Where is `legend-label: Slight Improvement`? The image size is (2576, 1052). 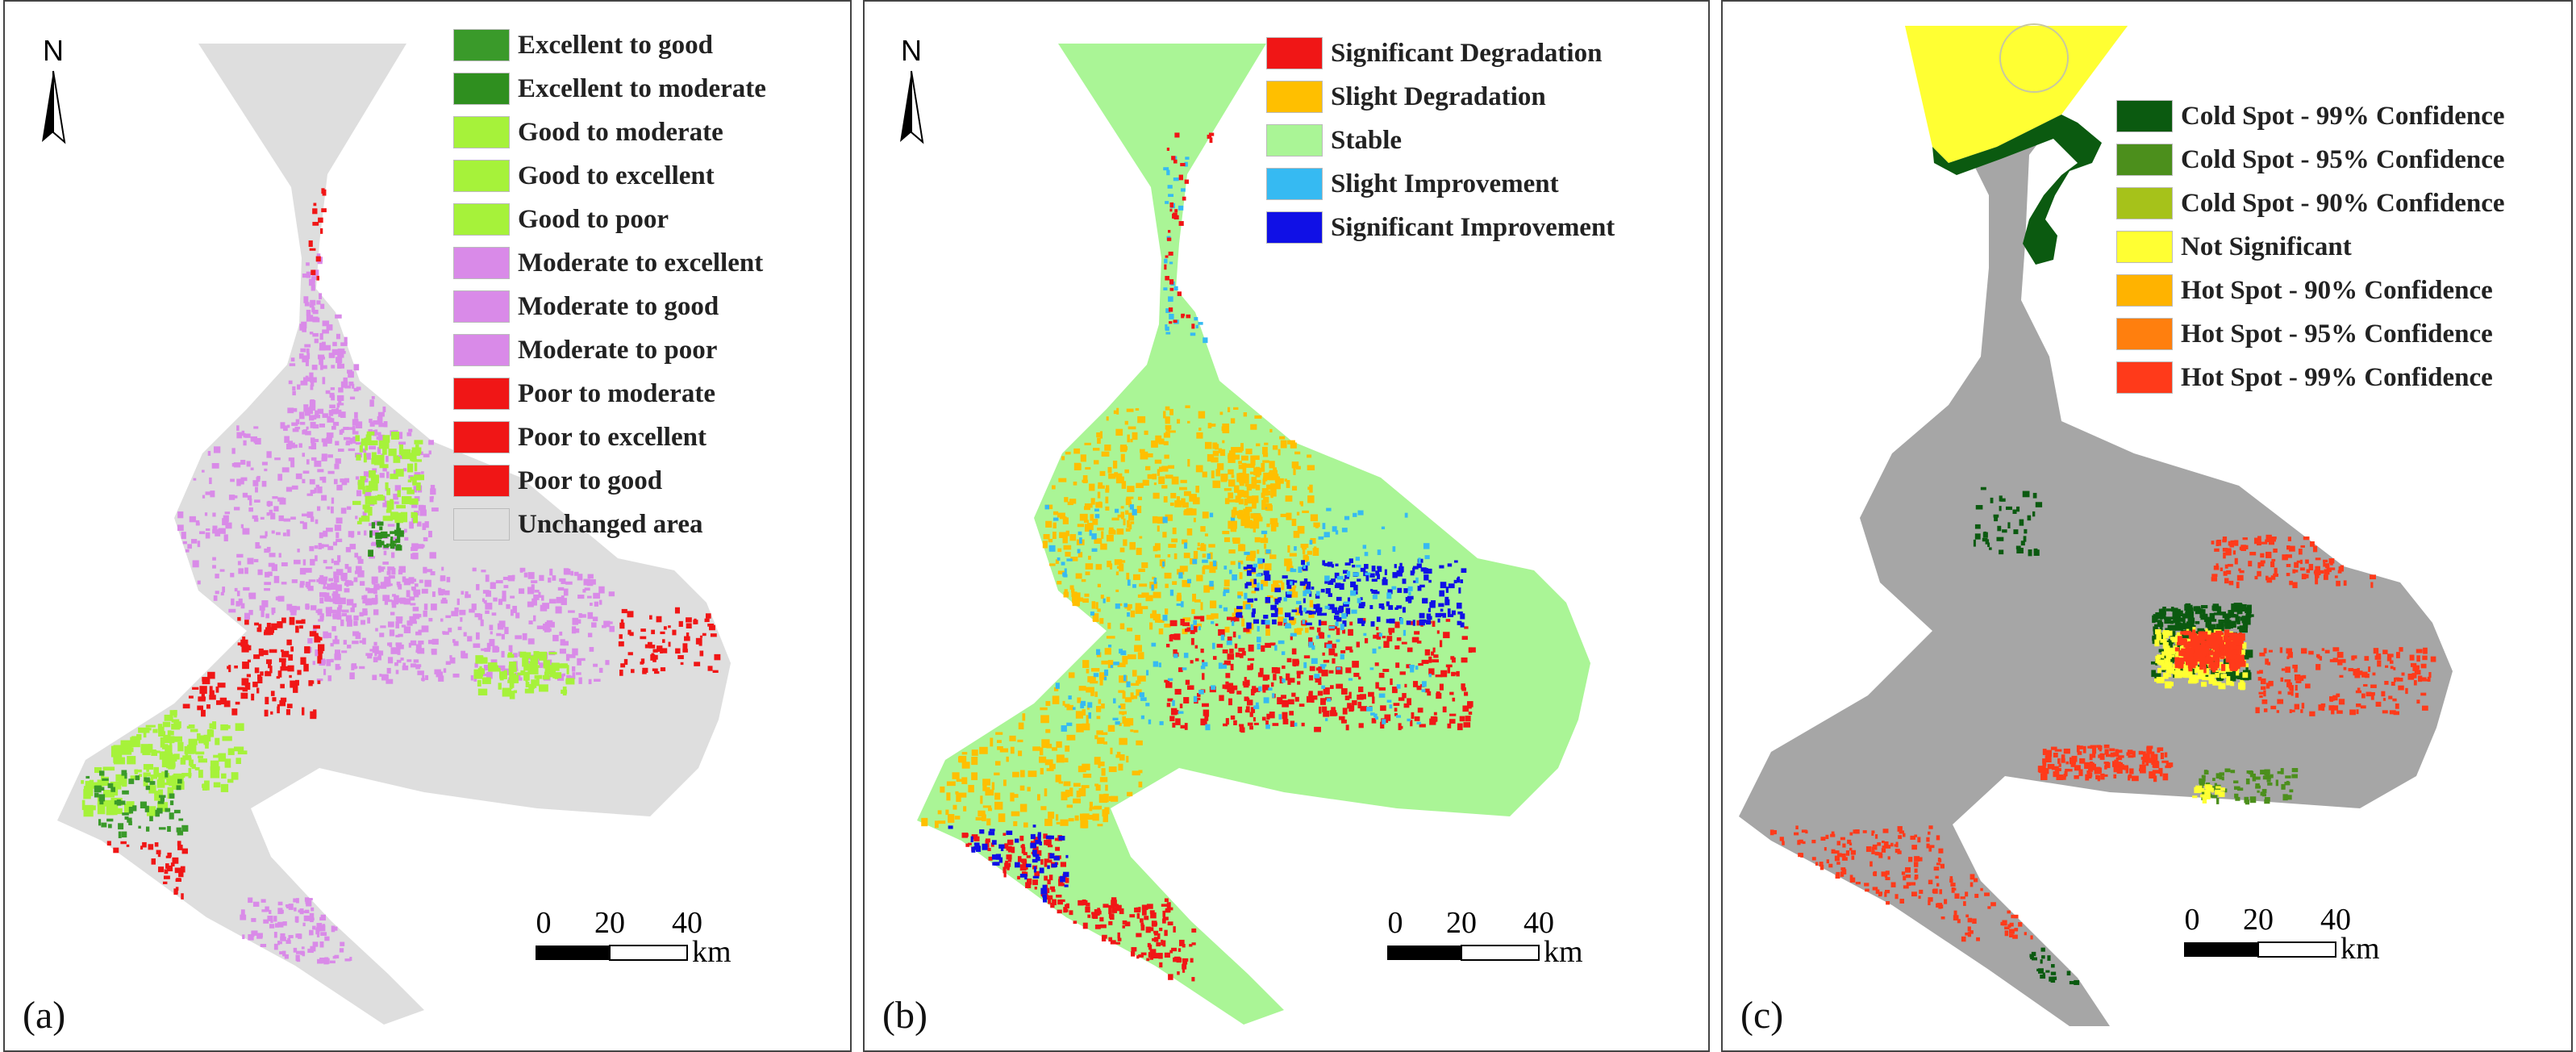 legend-label: Slight Improvement is located at coordinates (1445, 183).